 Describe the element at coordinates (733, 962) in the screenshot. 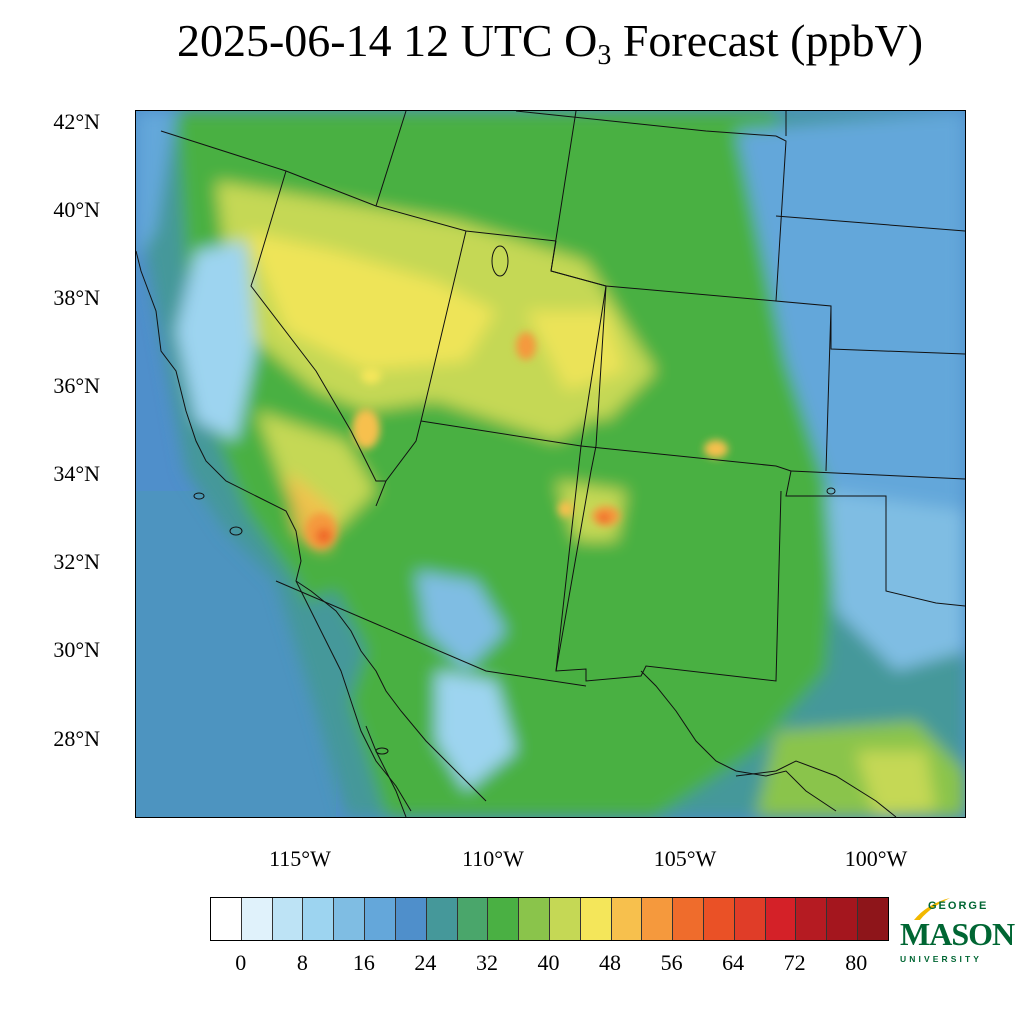

I see `colorbar-label-64: 64` at that location.